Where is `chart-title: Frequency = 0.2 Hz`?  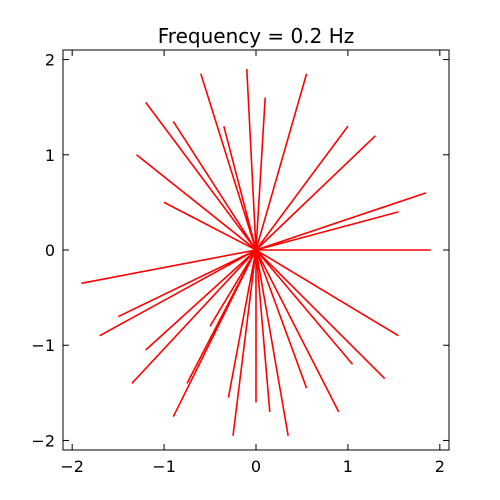 chart-title: Frequency = 0.2 Hz is located at coordinates (256, 36).